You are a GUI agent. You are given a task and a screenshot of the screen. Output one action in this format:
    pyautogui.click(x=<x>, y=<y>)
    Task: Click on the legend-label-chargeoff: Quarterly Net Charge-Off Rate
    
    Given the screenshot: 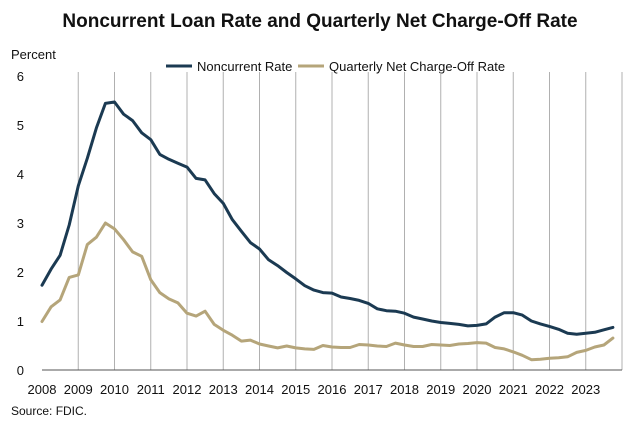 What is the action you would take?
    pyautogui.click(x=417, y=66)
    